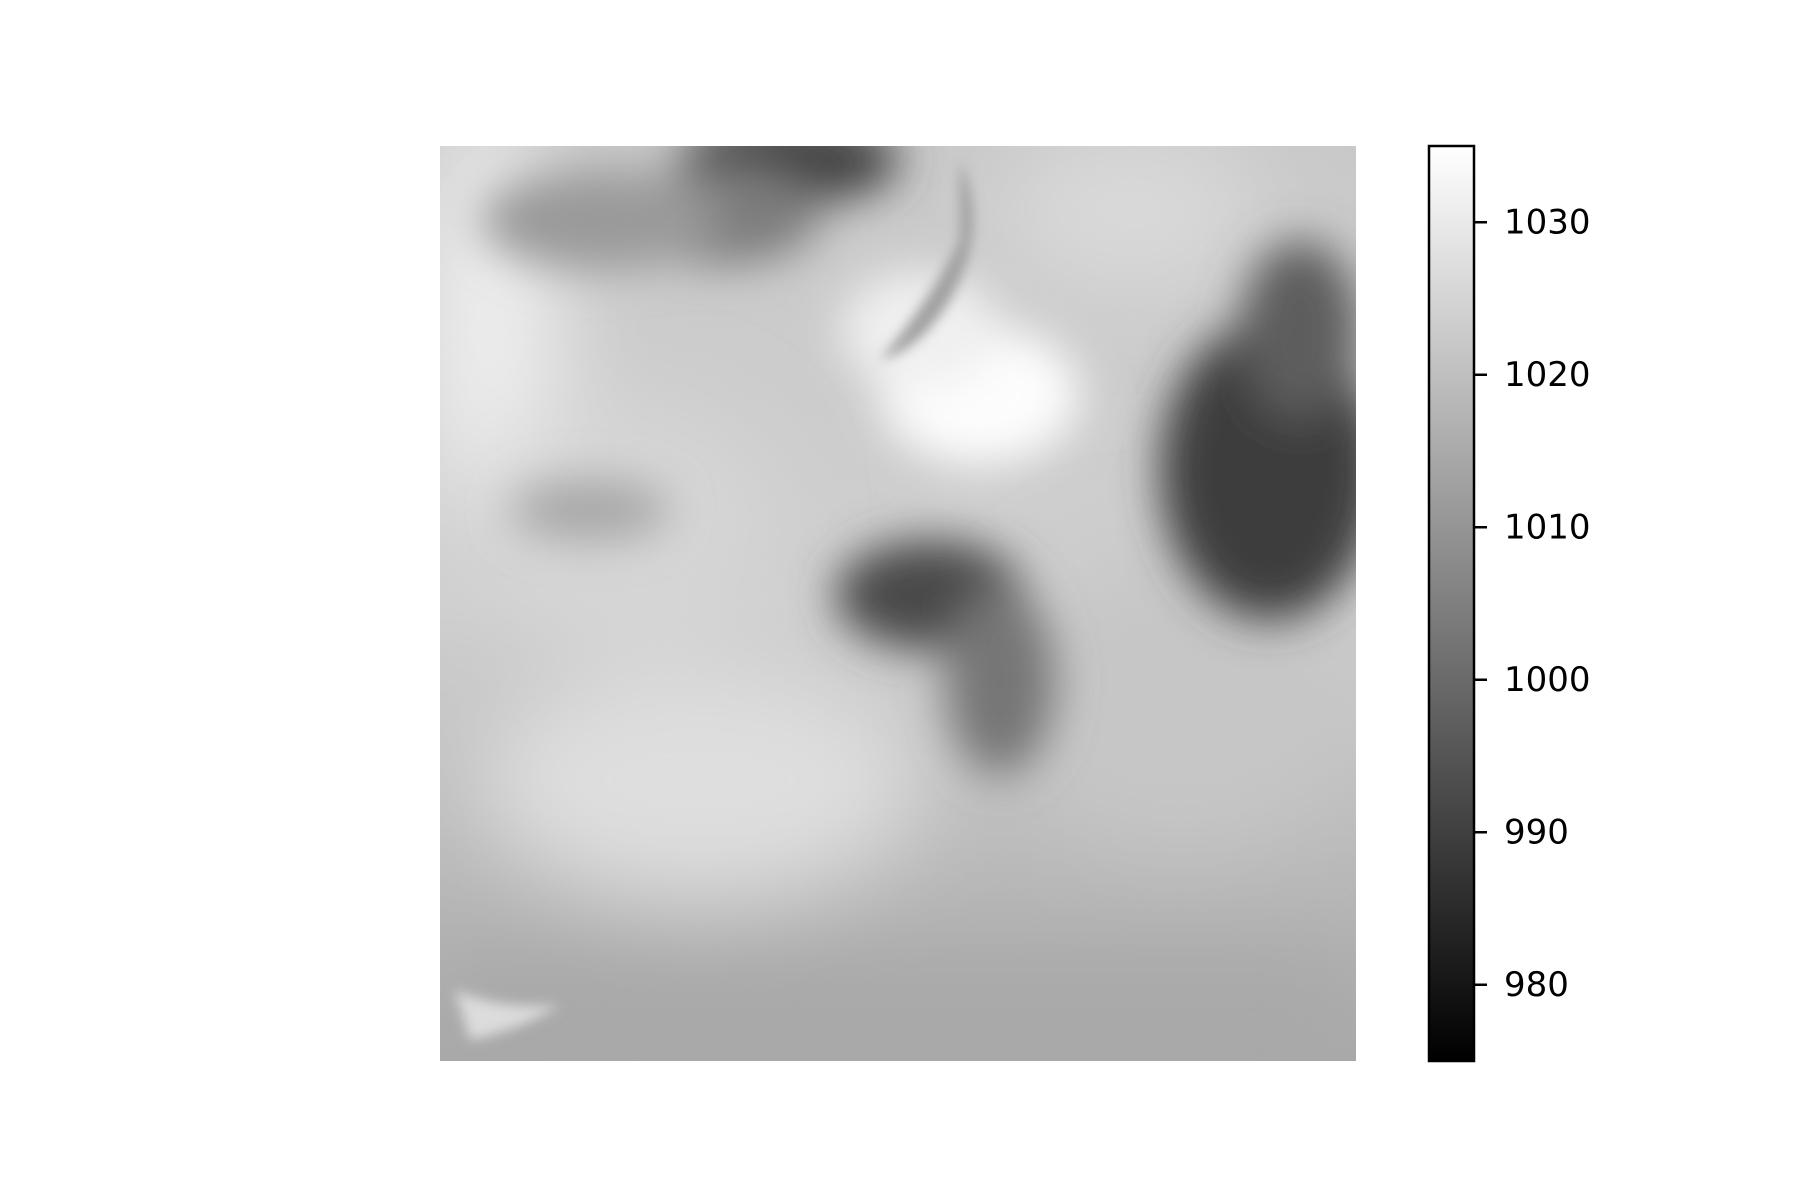  I want to click on colorbar-tick-label: 980, so click(1536, 985).